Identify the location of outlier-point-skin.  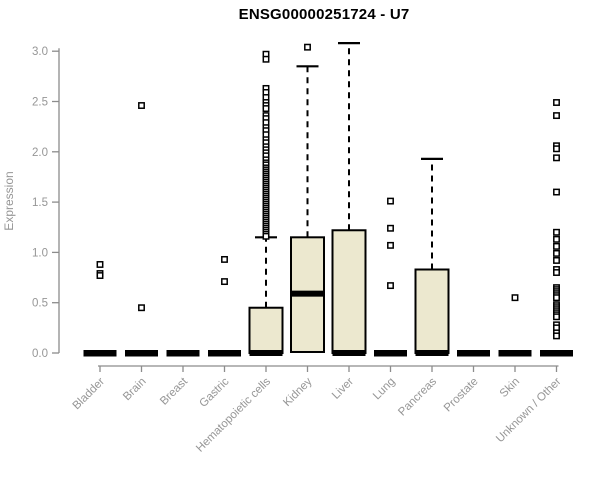
(515, 298).